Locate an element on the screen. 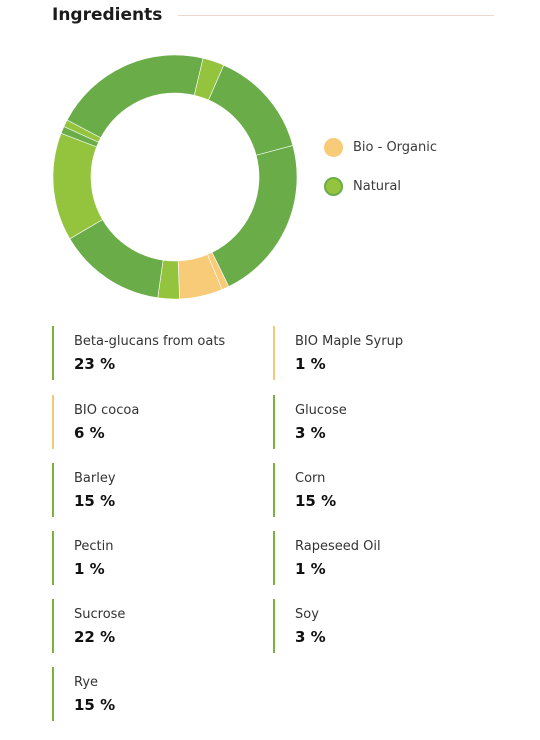 This screenshot has height=740, width=540. ingredient-item: BIO cocoa 6 % is located at coordinates (157, 422).